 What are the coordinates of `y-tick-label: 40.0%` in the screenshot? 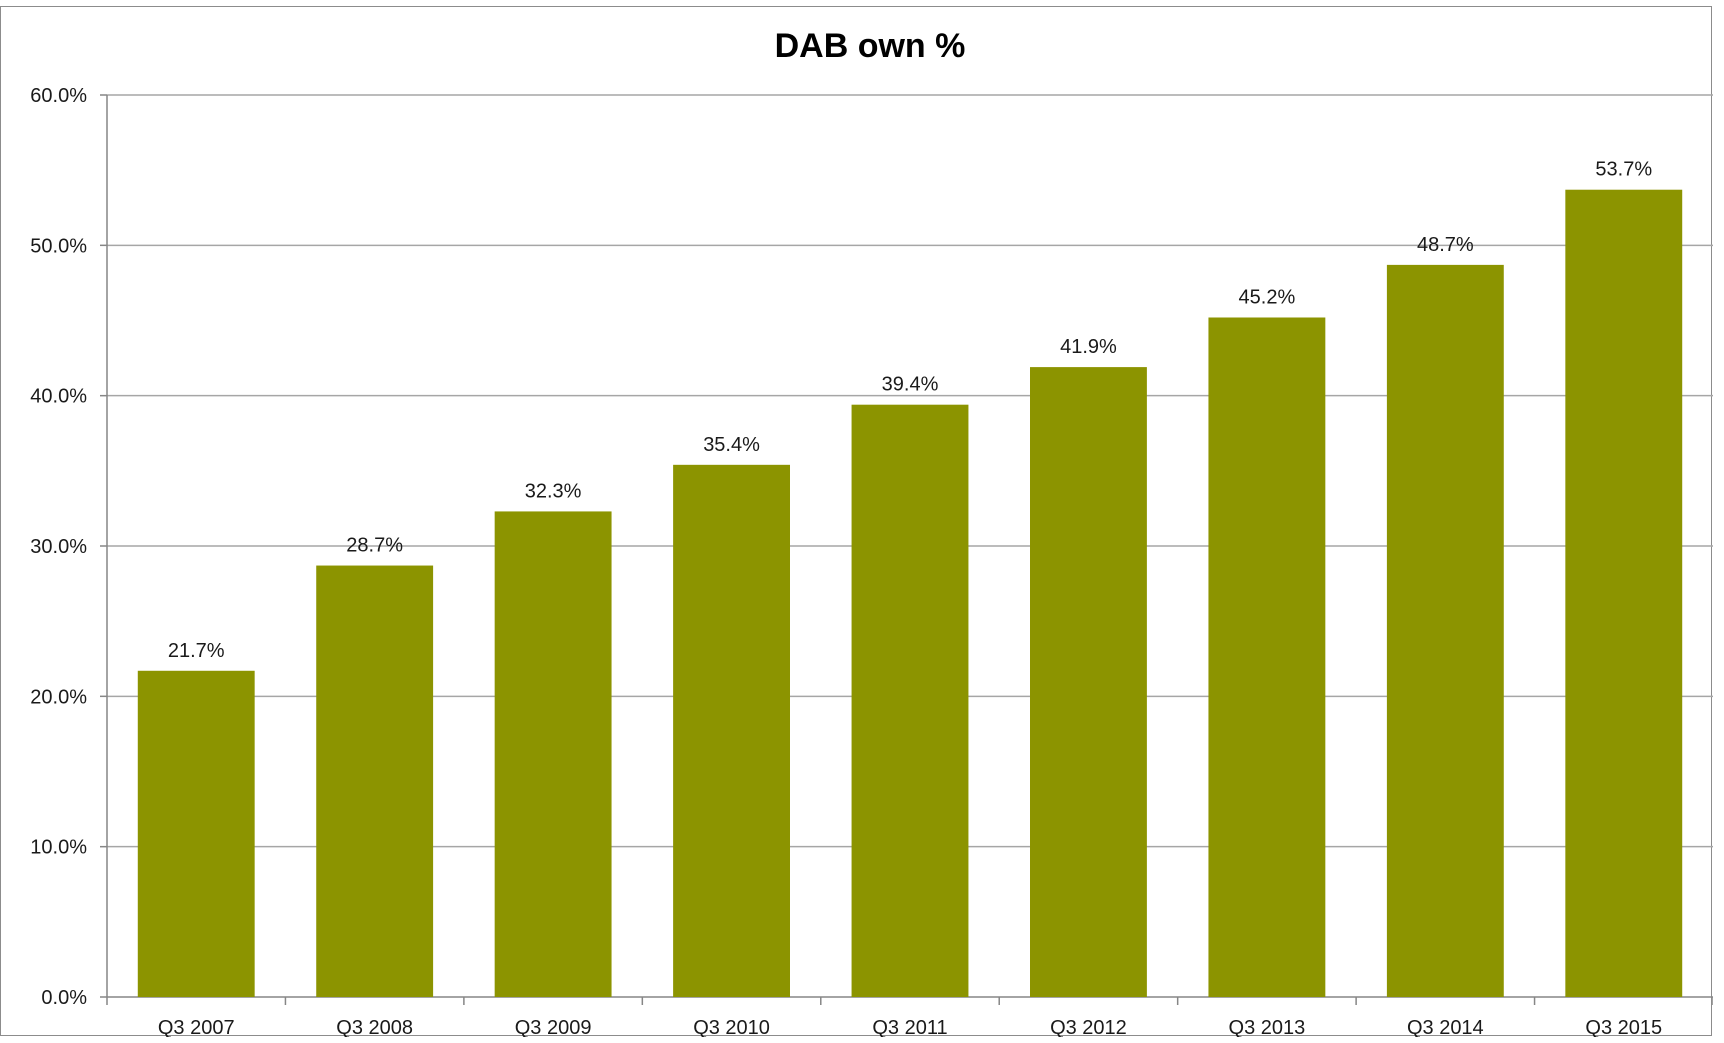 It's located at (58, 397).